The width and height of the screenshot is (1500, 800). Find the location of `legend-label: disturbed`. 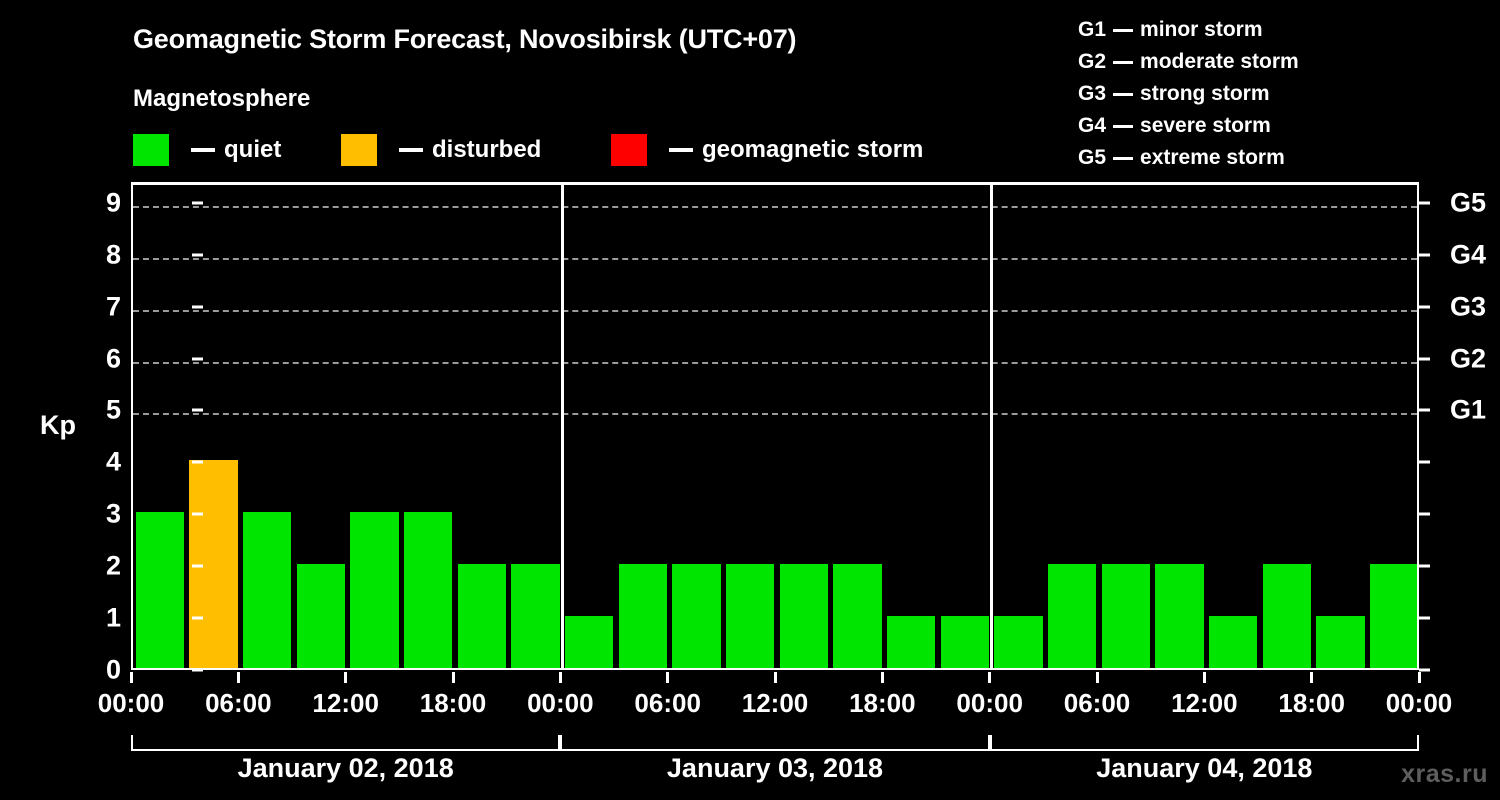

legend-label: disturbed is located at coordinates (487, 149).